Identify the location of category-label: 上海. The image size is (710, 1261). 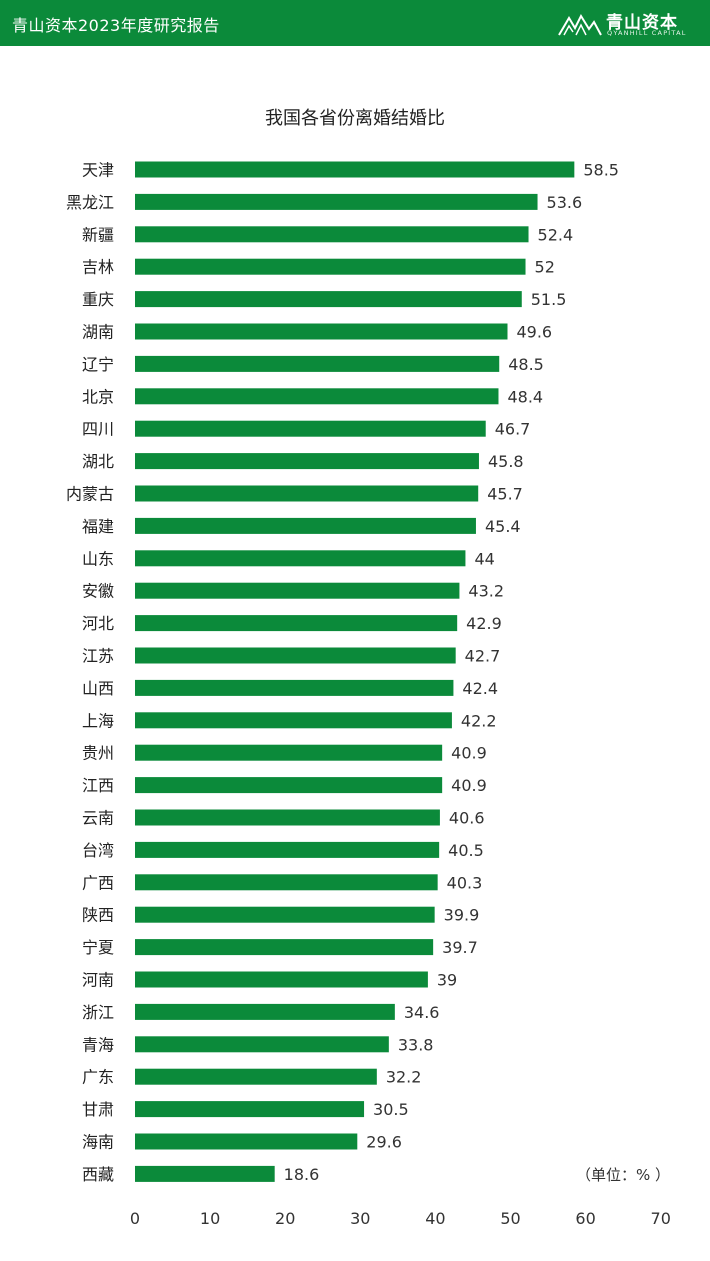
(98, 720).